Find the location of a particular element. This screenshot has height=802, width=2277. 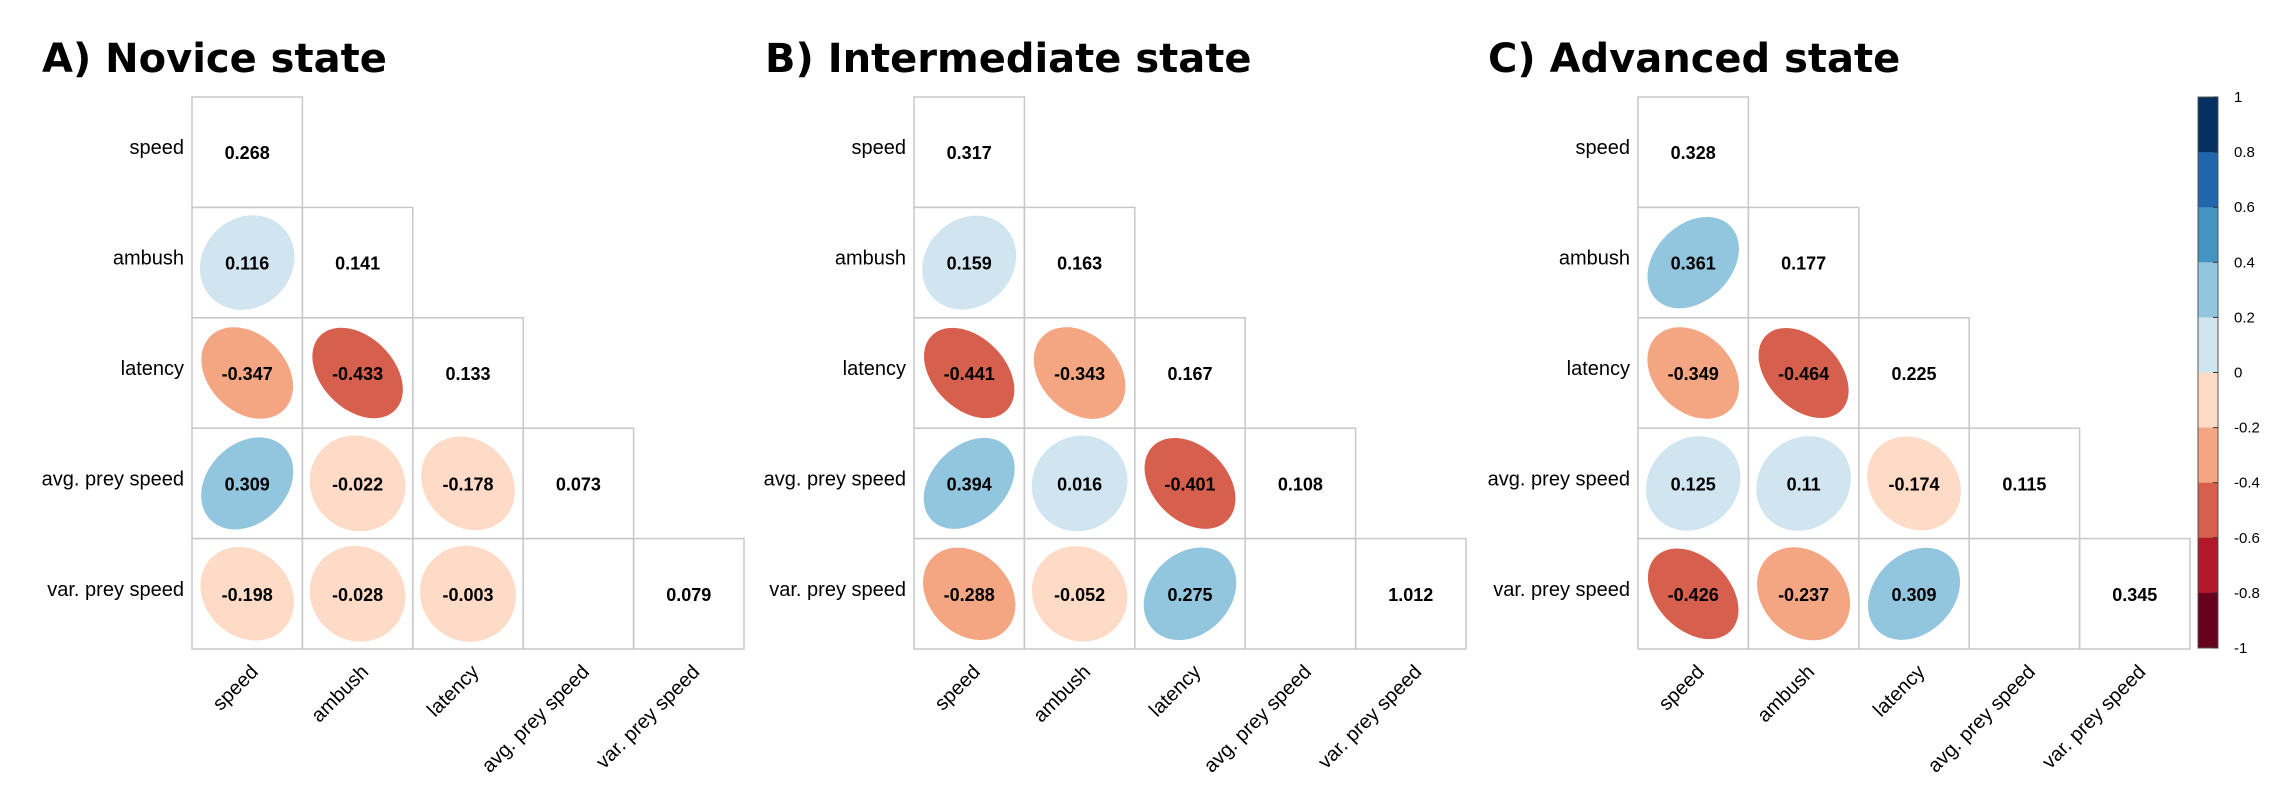

cell-value: 0.016 is located at coordinates (1079, 484).